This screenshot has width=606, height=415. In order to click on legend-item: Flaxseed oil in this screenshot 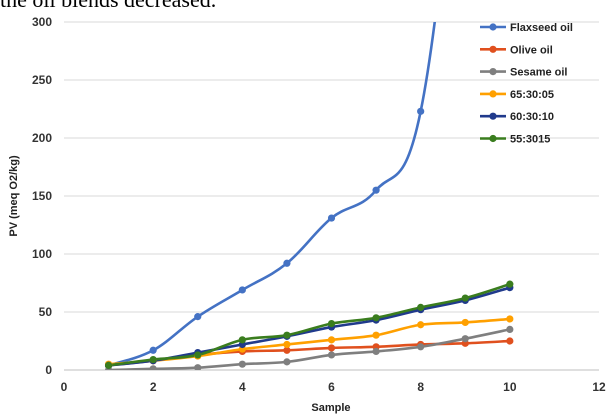, I will do `click(526, 28)`.